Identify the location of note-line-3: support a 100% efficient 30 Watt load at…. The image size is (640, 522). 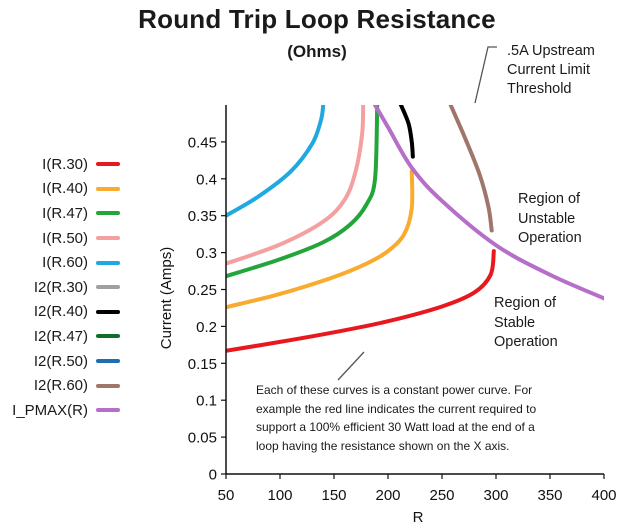
(395, 427).